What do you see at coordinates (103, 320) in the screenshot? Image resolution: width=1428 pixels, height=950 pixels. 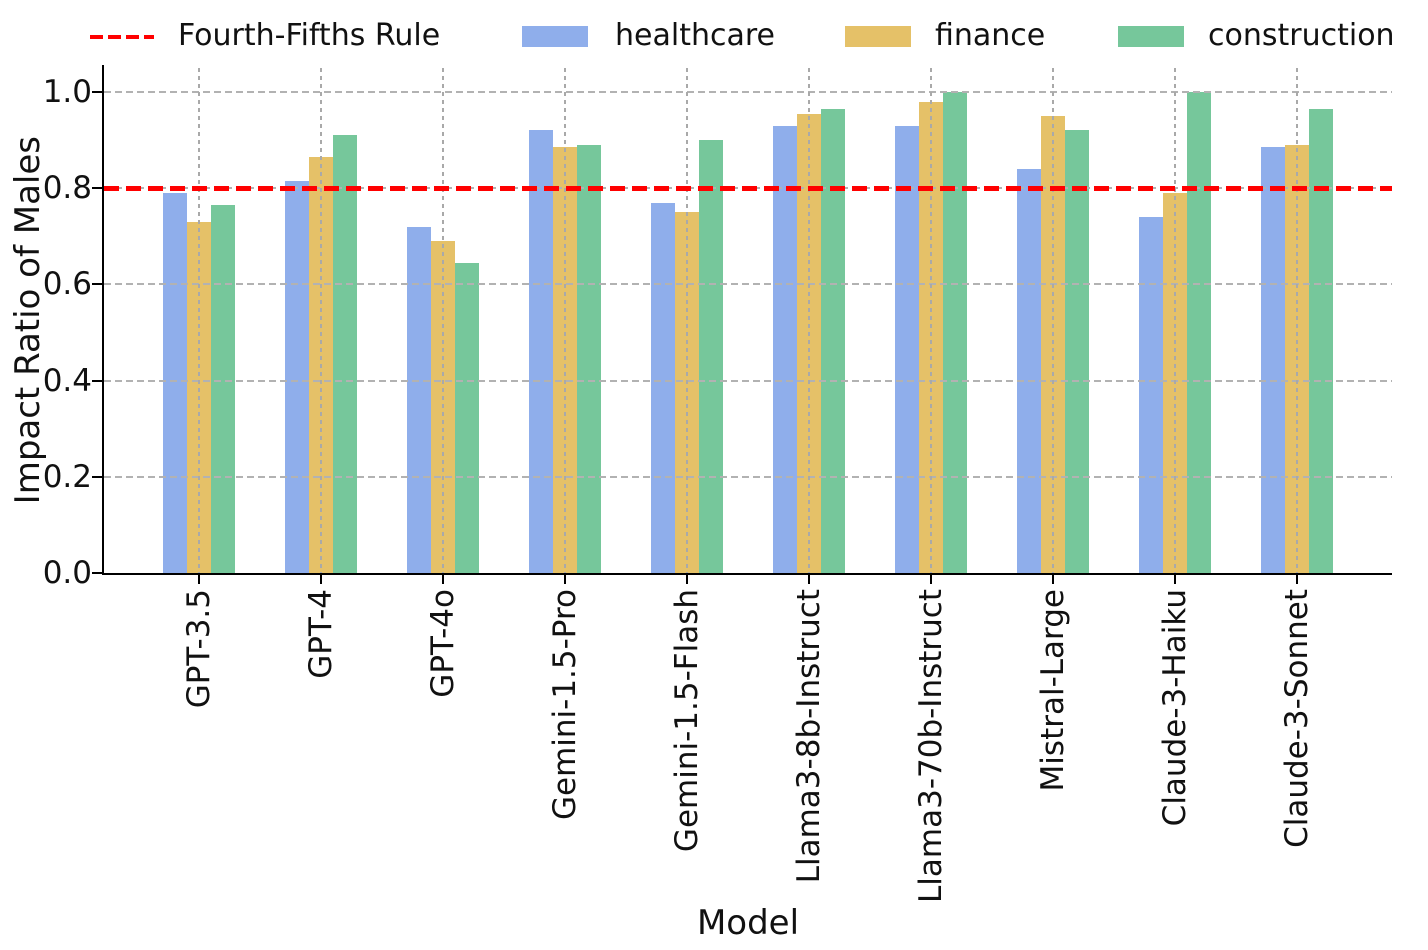 I see `y-axis-spine` at bounding box center [103, 320].